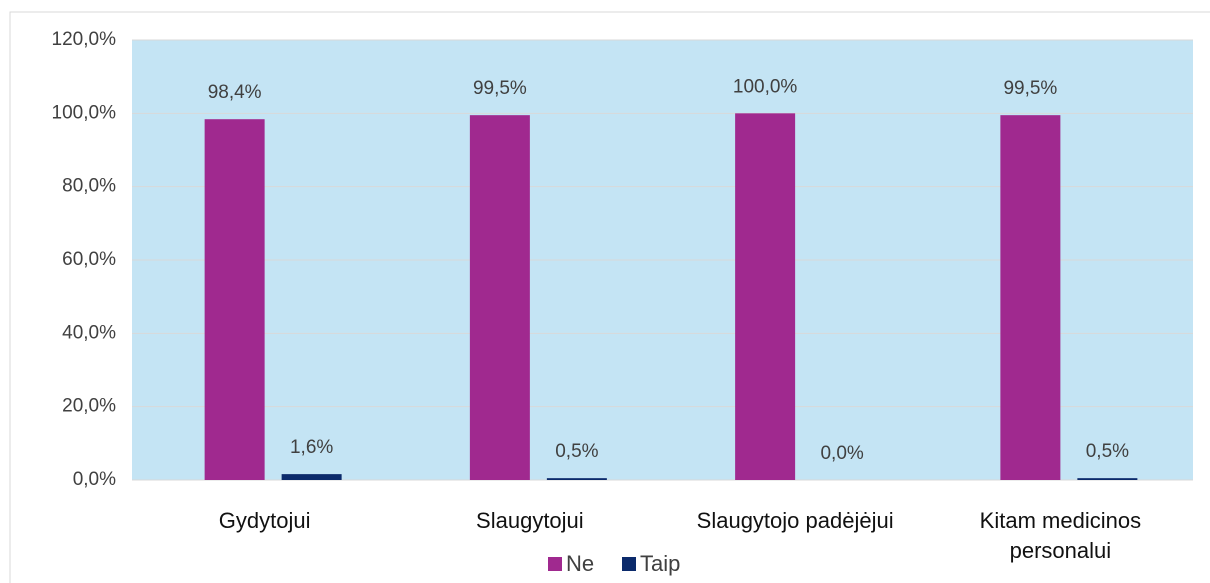 This screenshot has width=1210, height=583. I want to click on x-tick-label: Kitam medicinos personalui, so click(1060, 535).